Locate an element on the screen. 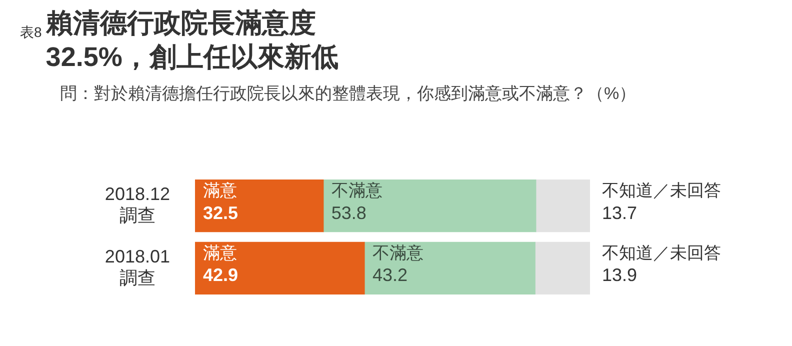 This screenshot has height=346, width=792. data-label: 13.7 is located at coordinates (620, 212).